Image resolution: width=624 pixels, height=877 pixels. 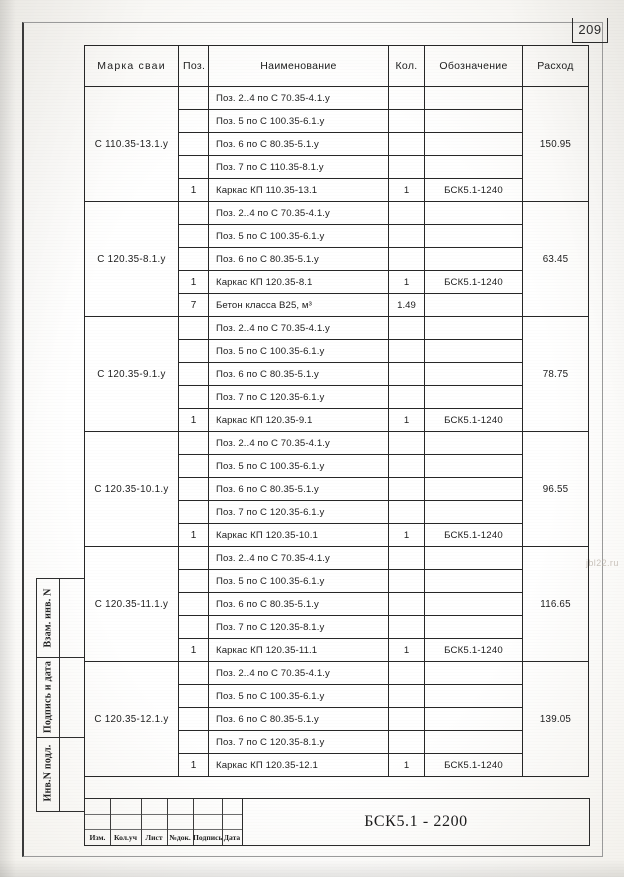 I want to click on side-caption-label: Взам. инв. N, so click(x=48, y=618).